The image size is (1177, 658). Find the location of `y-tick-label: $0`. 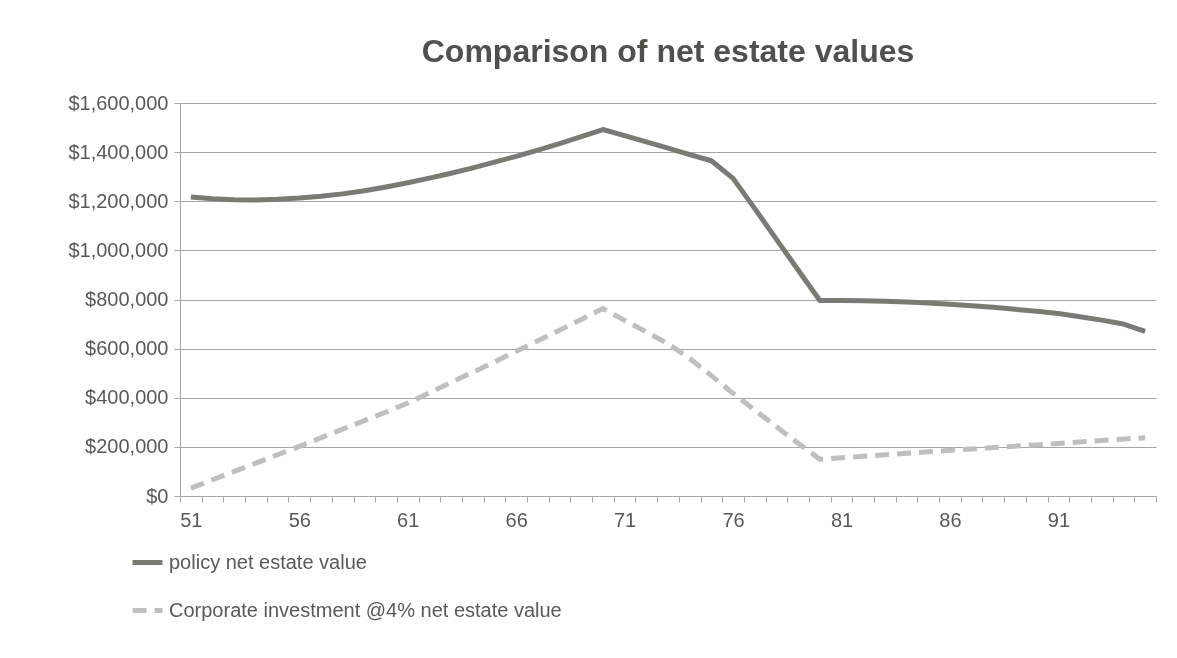

y-tick-label: $0 is located at coordinates (157, 495).